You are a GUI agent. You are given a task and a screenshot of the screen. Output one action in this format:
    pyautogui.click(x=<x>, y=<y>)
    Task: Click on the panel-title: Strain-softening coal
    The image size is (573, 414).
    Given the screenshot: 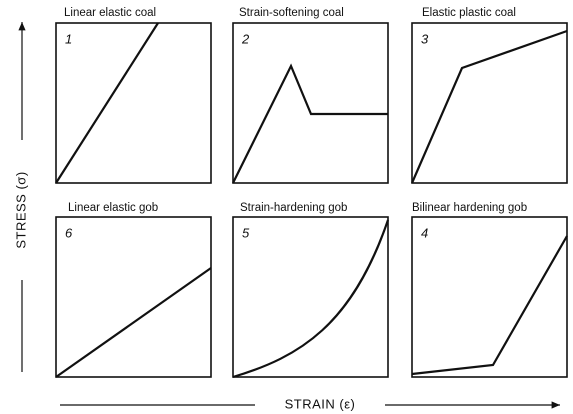 What is the action you would take?
    pyautogui.click(x=291, y=13)
    